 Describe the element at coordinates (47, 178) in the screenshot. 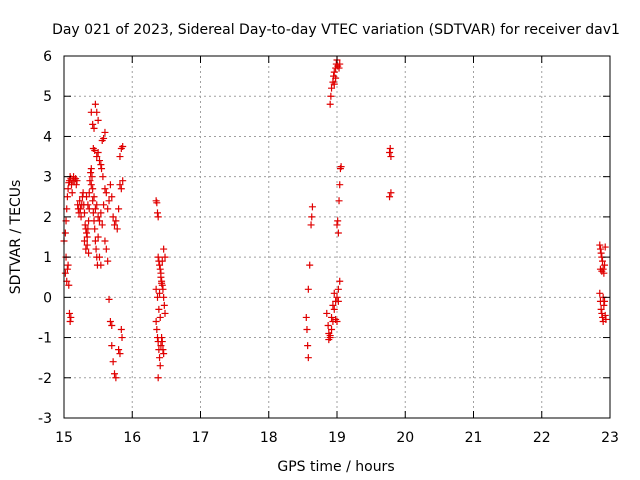

I see `y-tick-label: 3` at that location.